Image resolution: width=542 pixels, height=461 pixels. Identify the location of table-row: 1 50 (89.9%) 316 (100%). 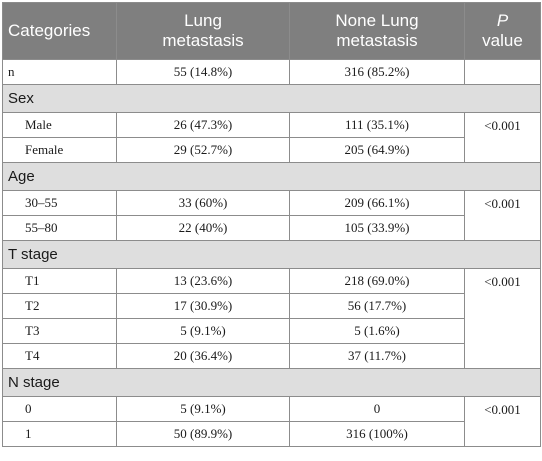
(271, 434).